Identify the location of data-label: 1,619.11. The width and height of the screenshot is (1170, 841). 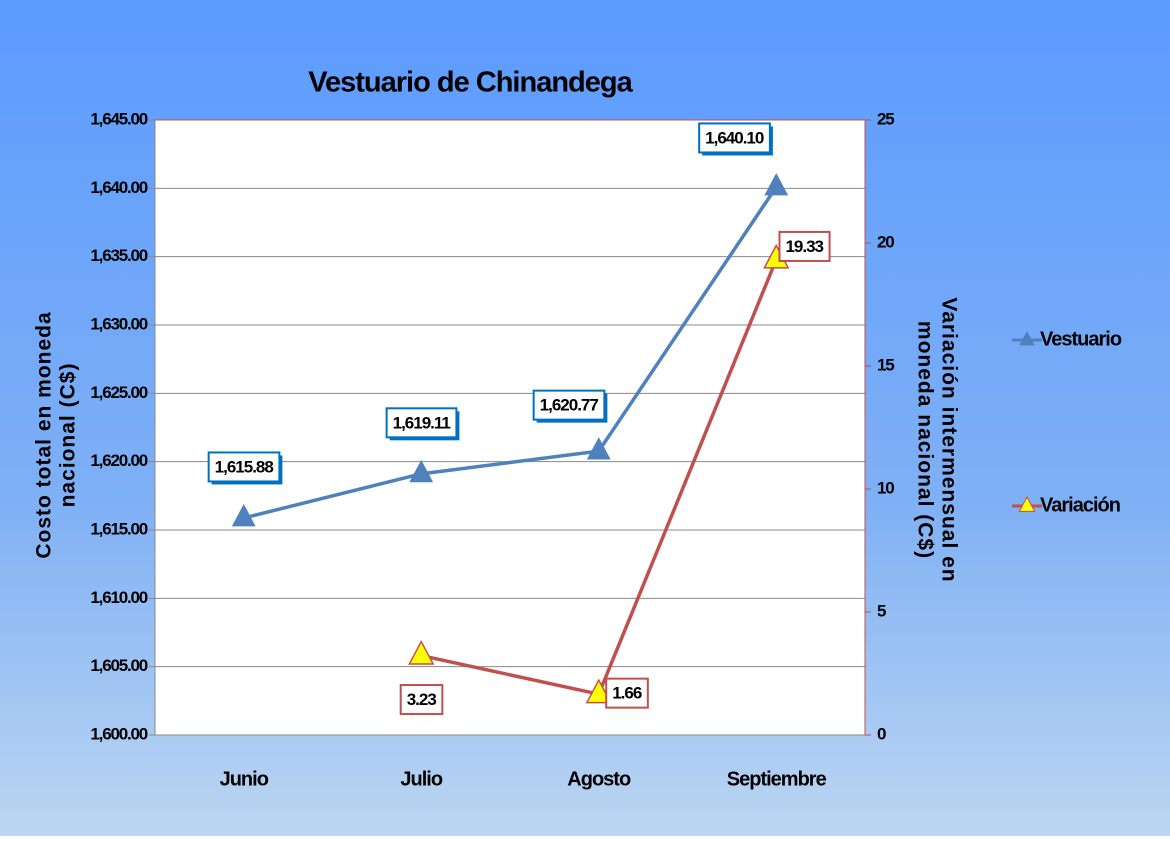
(422, 422).